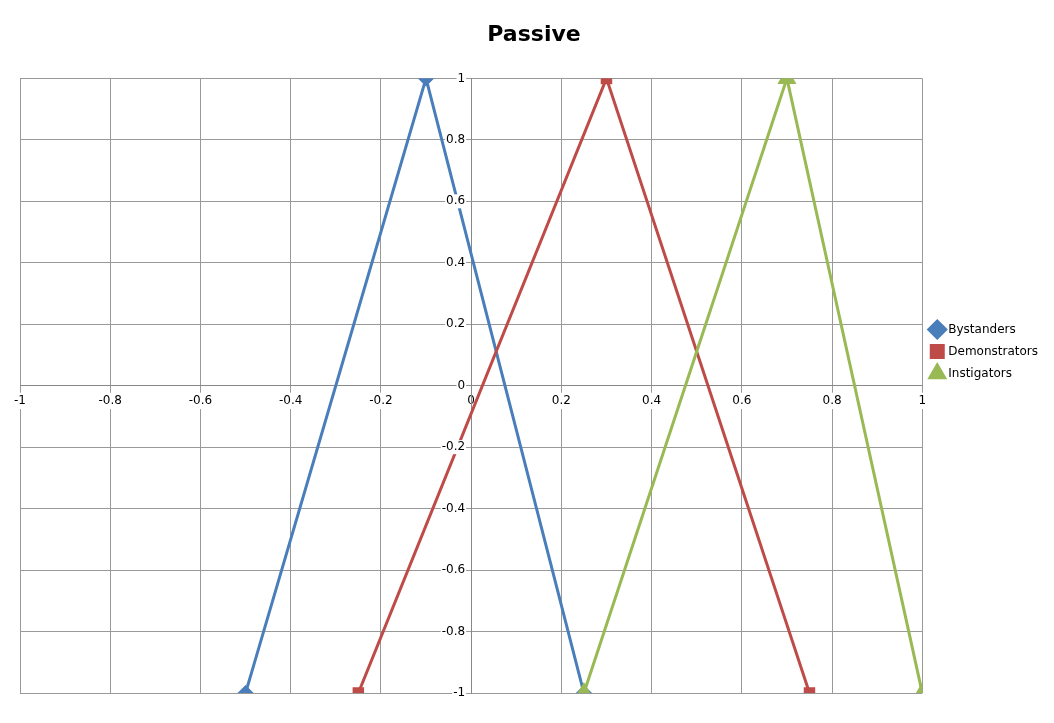 The width and height of the screenshot is (1054, 723). I want to click on y-tick-label: -0.2, so click(453, 446).